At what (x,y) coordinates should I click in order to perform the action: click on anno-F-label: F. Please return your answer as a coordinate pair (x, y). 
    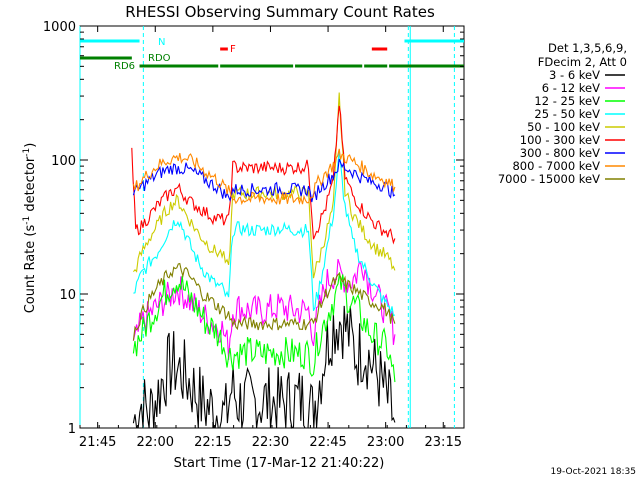
    Looking at the image, I should click on (233, 49).